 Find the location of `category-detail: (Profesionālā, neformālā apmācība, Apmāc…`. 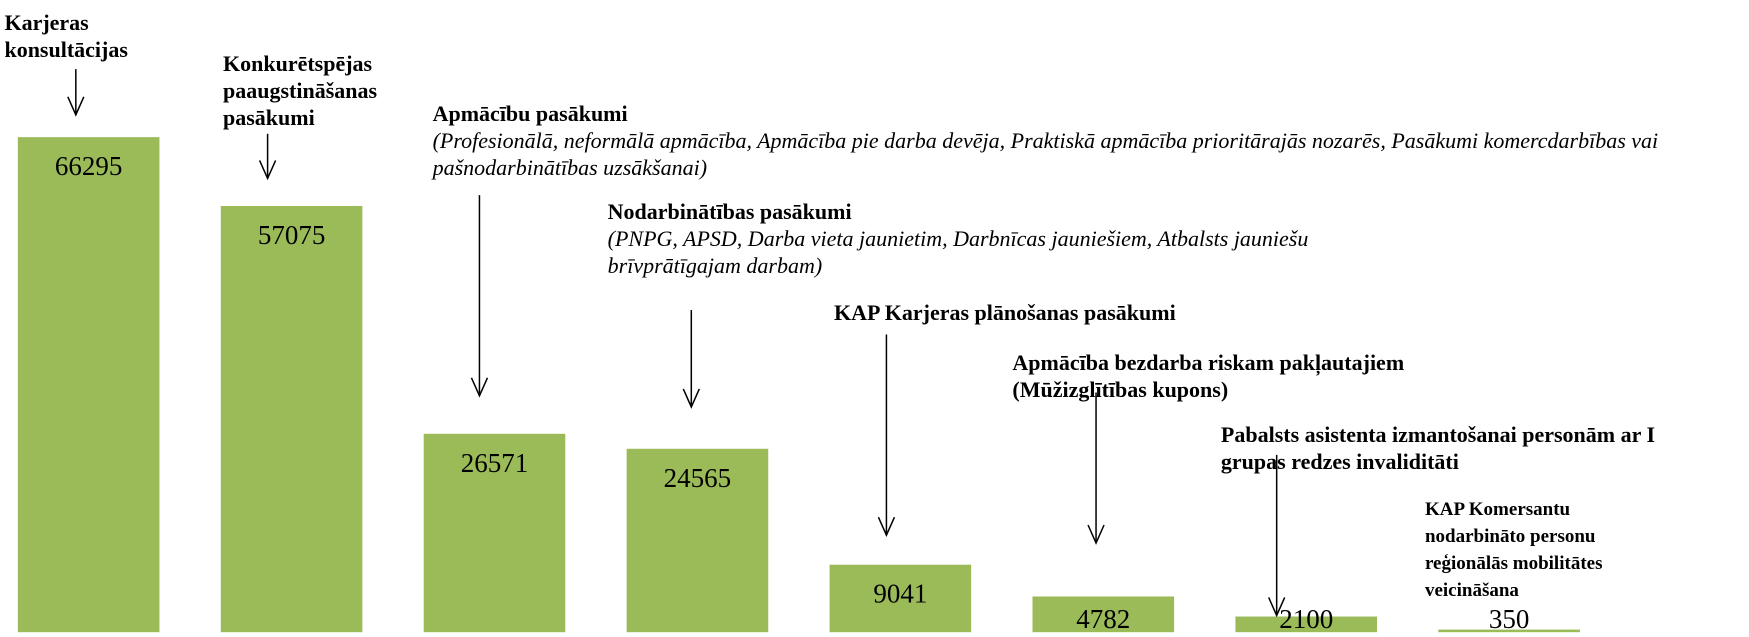

category-detail: (Profesionālā, neformālā apmācība, Apmāc… is located at coordinates (1045, 154).